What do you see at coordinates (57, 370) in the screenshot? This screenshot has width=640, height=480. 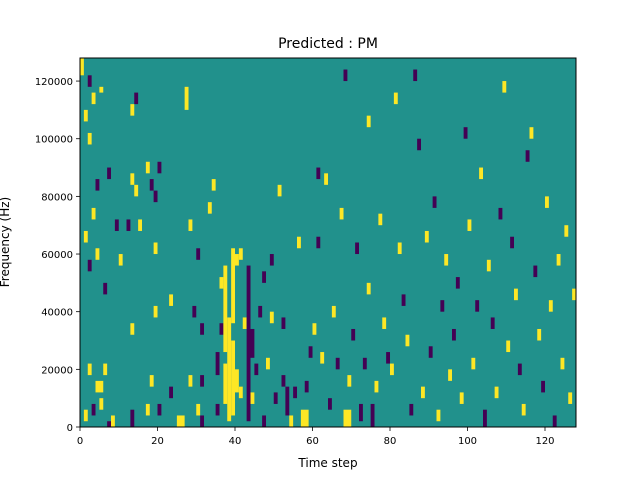 I see `y-tick-label: 20000` at bounding box center [57, 370].